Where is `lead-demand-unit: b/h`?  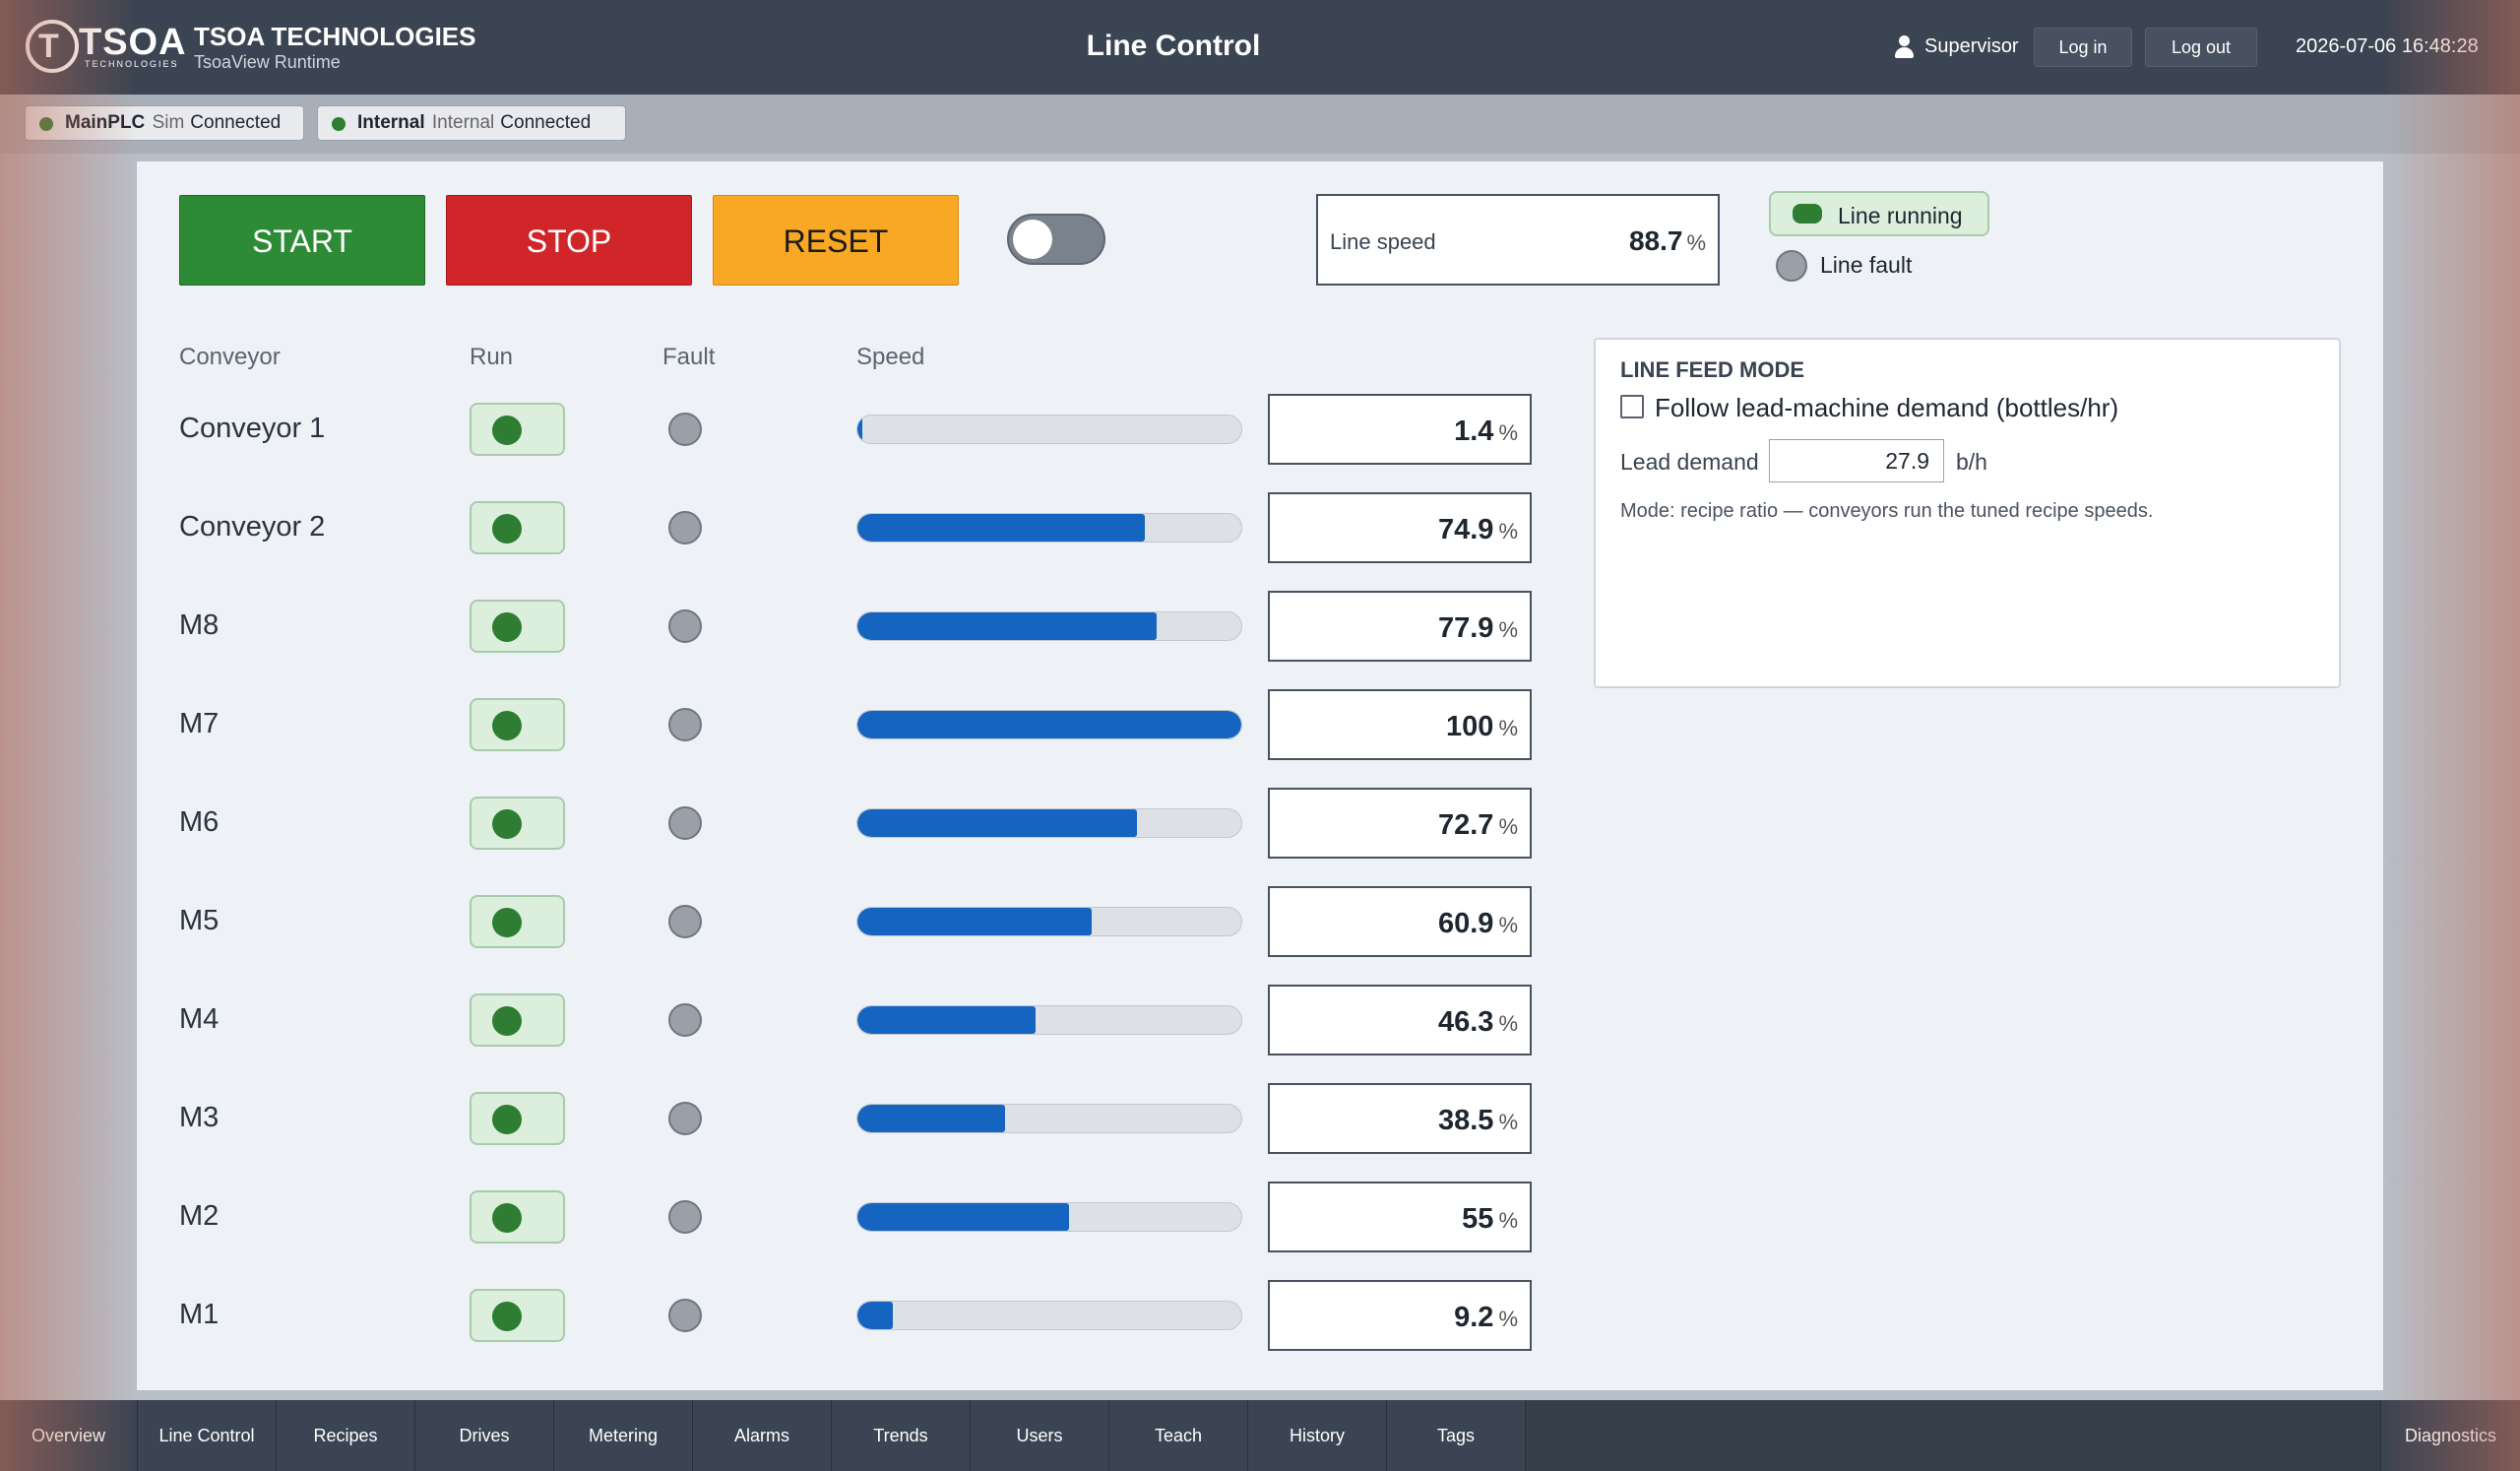
lead-demand-unit: b/h is located at coordinates (1971, 462).